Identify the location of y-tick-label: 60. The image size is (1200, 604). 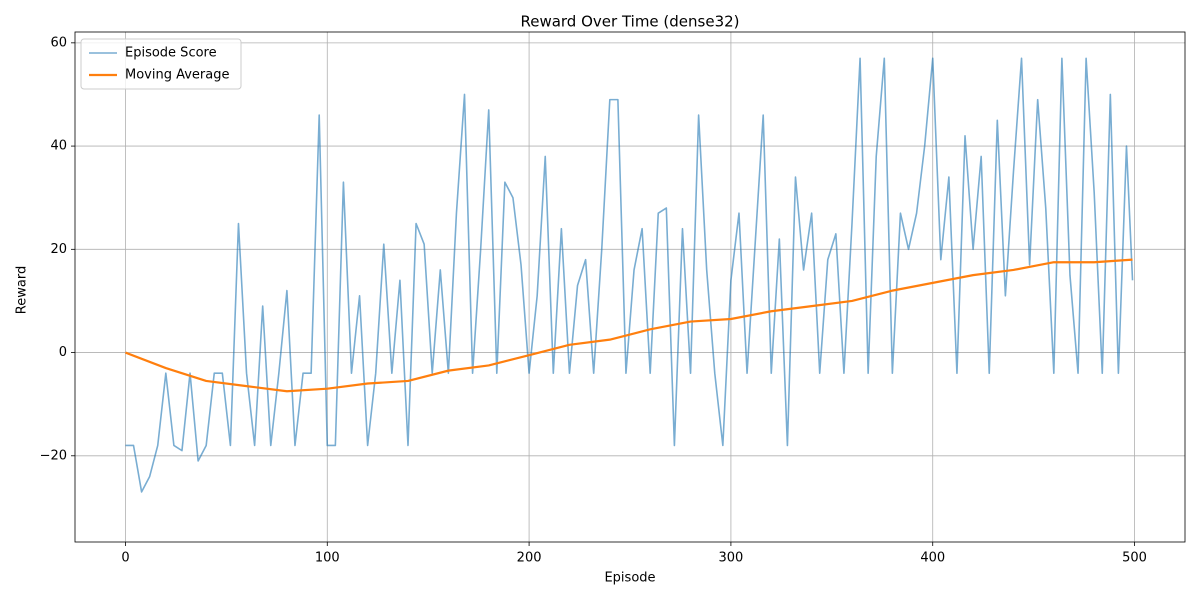
(58, 42).